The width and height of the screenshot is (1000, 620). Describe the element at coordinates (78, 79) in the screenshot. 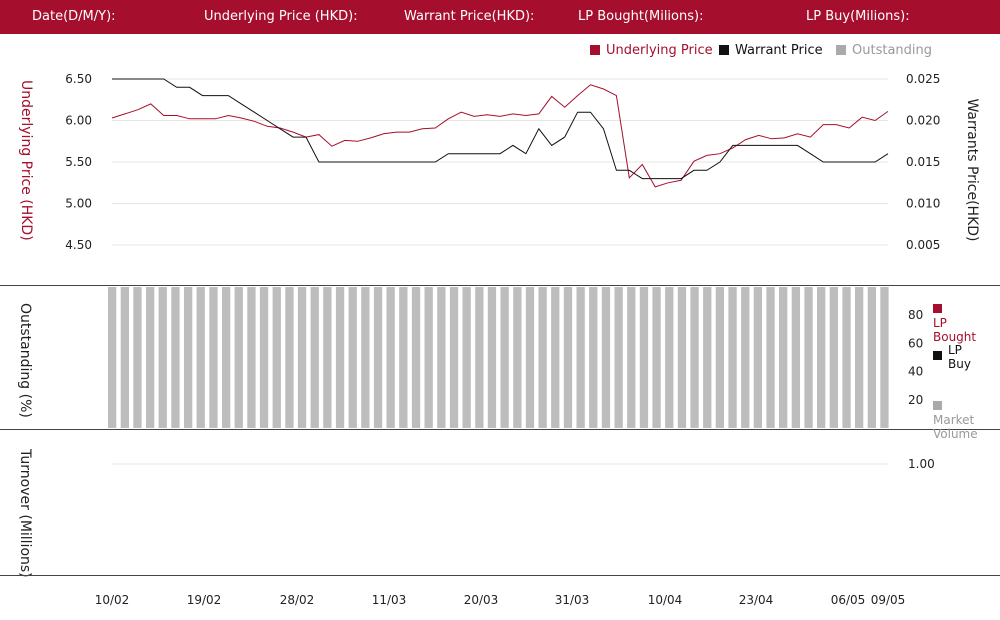

I see `y-left-tick-label: 6.50` at that location.